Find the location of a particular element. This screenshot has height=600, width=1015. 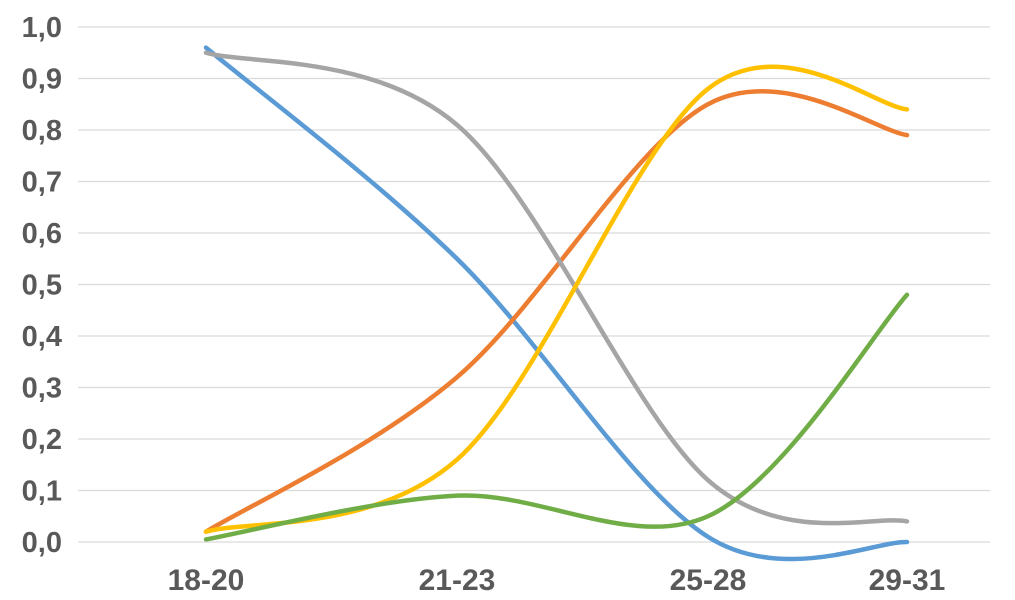

y-tick-label: 0,1 is located at coordinates (42, 492).